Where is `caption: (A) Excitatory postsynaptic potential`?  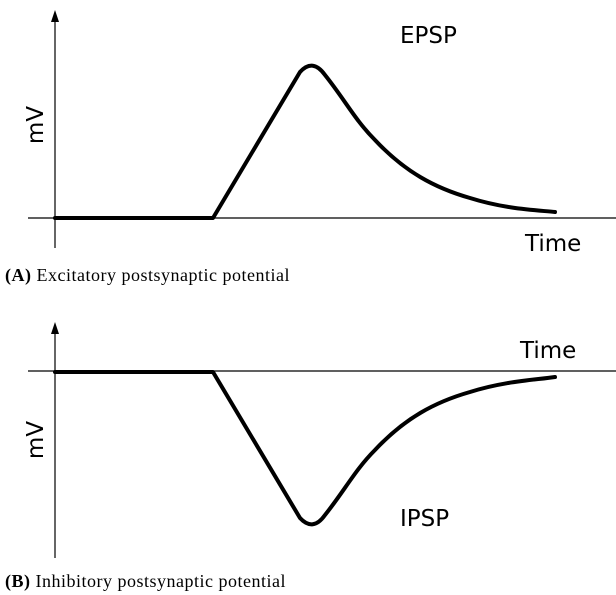
caption: (A) Excitatory postsynaptic potential is located at coordinates (147, 275).